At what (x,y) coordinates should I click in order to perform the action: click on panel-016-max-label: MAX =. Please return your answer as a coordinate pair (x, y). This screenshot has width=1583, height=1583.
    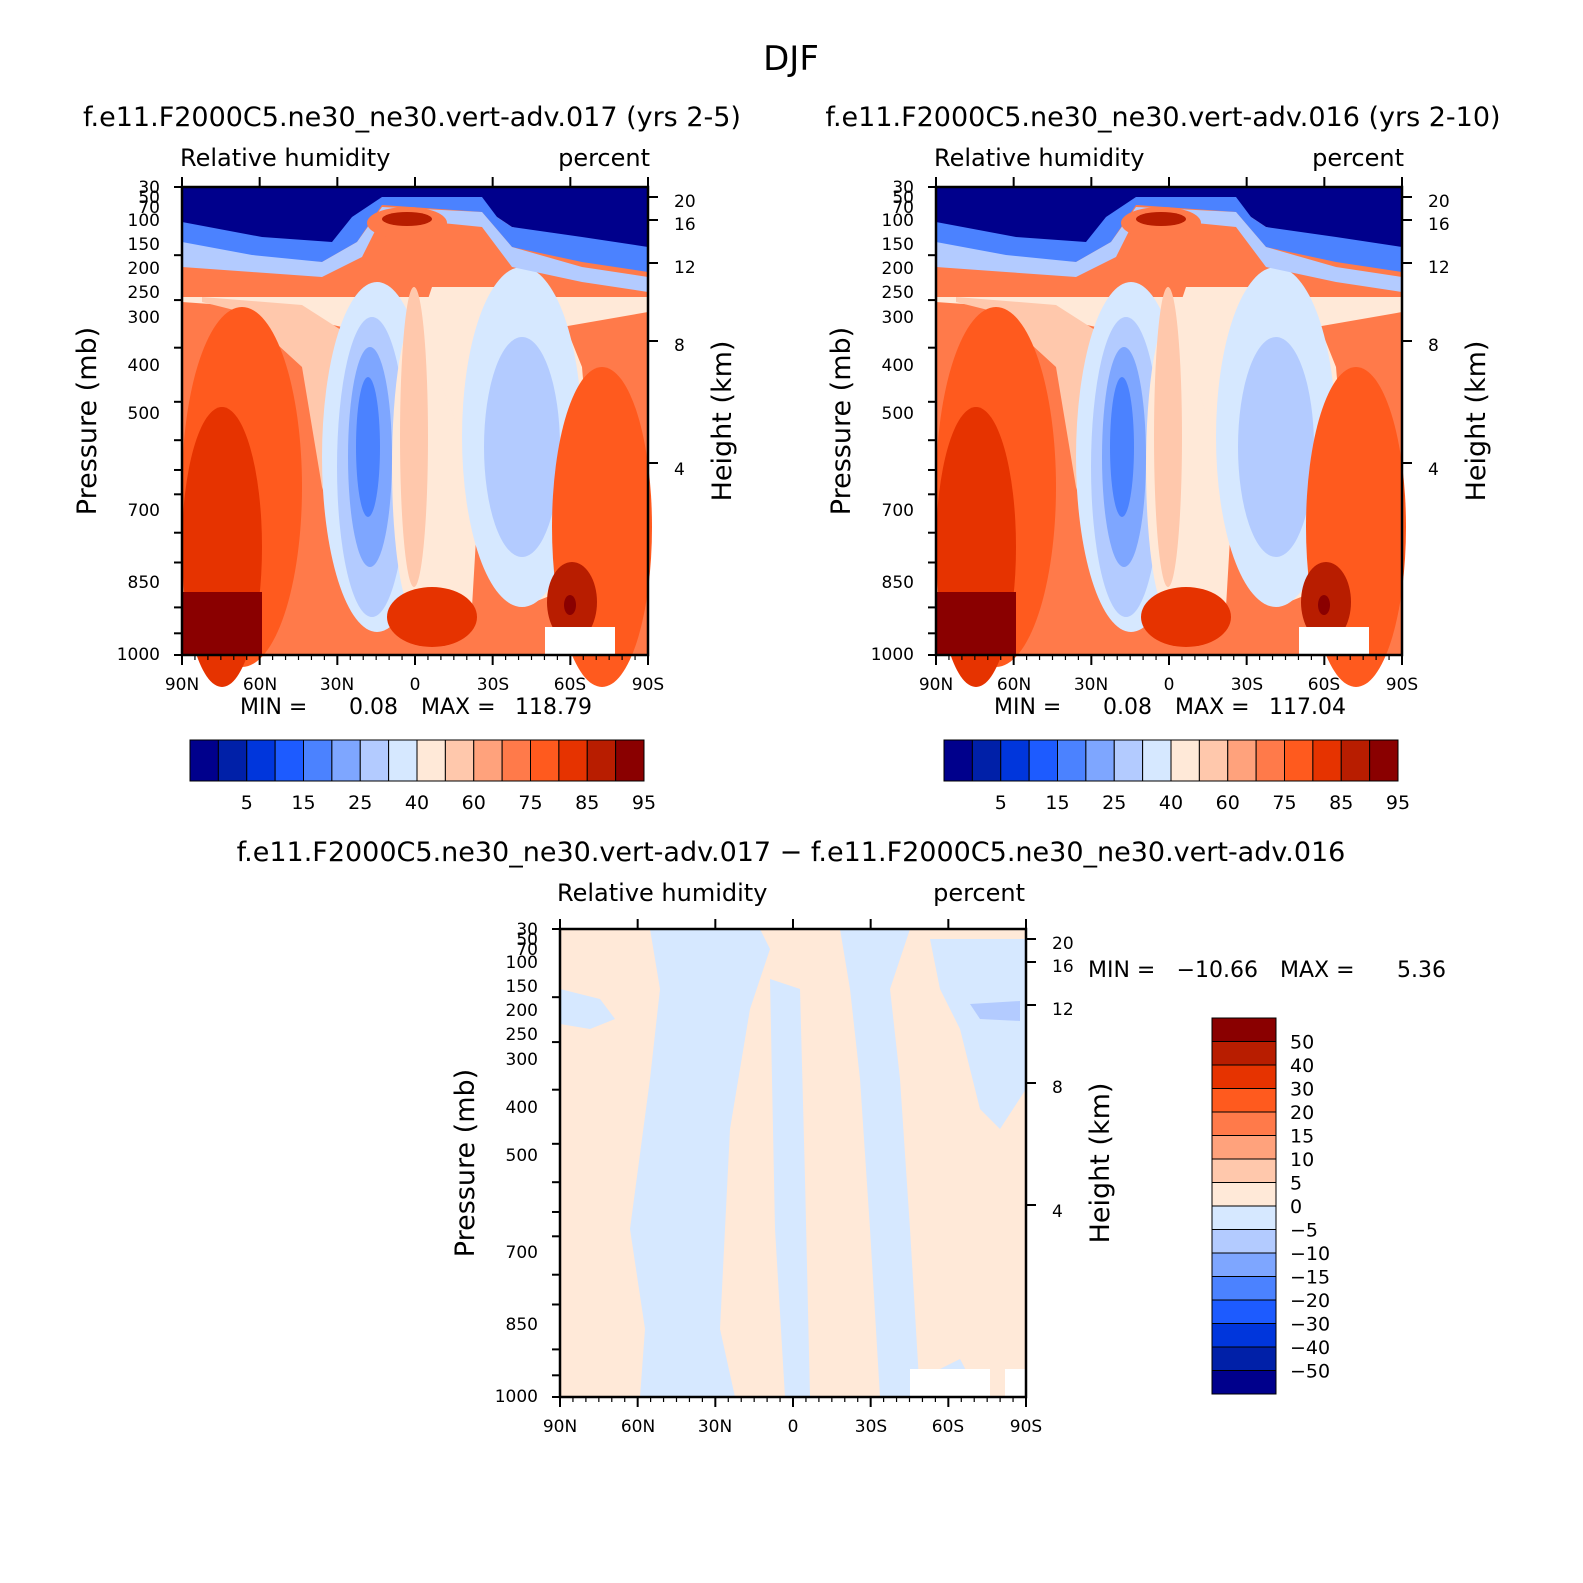
    Looking at the image, I should click on (1212, 707).